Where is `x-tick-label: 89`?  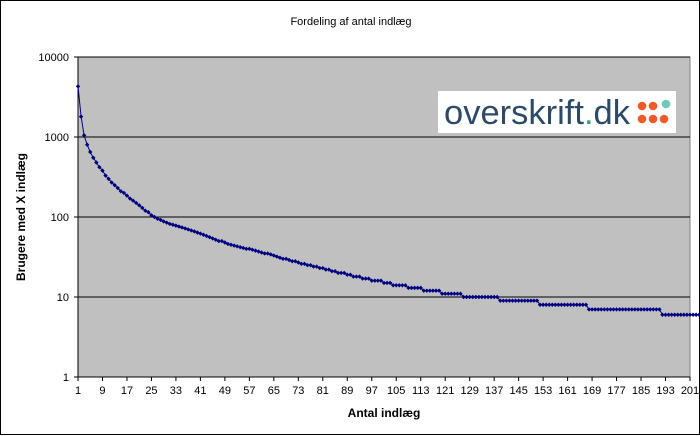 x-tick-label: 89 is located at coordinates (347, 391).